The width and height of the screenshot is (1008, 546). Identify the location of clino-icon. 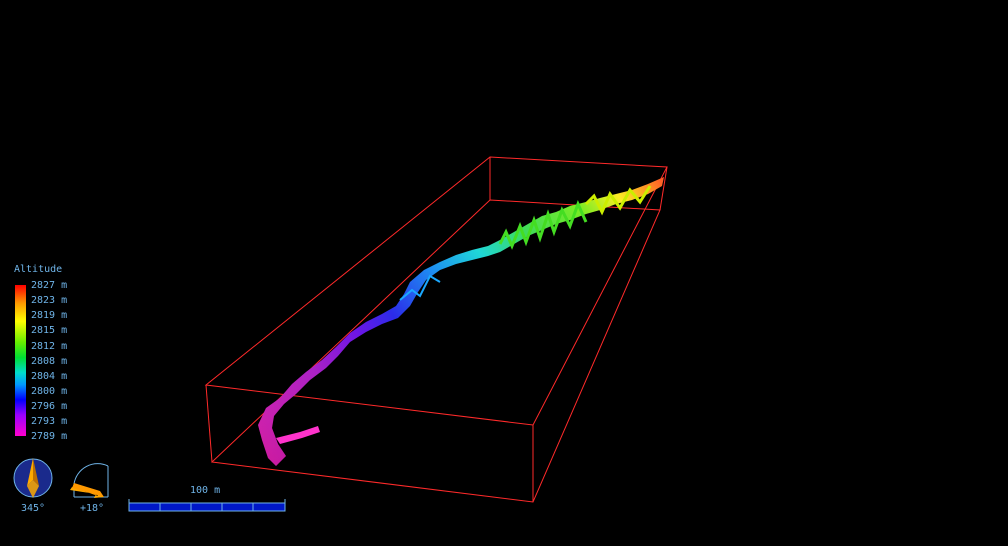
(89, 480).